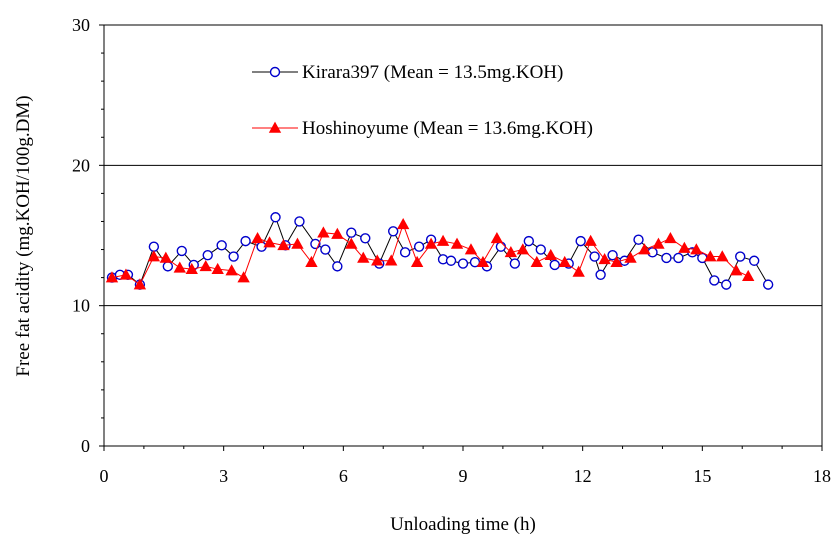 The width and height of the screenshot is (838, 539). Describe the element at coordinates (447, 128) in the screenshot. I see `legend-label: Hoshinoyume (Mean = 13.6mg.KOH)` at that location.